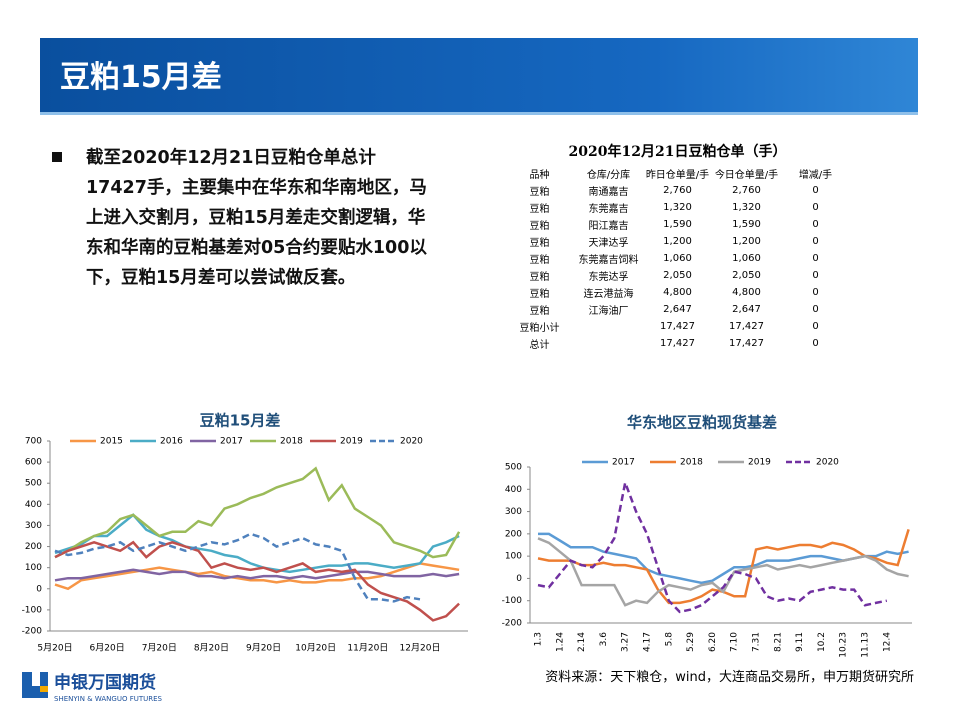 The width and height of the screenshot is (960, 720). I want to click on table-cell: 阳江嘉吉, so click(608, 226).